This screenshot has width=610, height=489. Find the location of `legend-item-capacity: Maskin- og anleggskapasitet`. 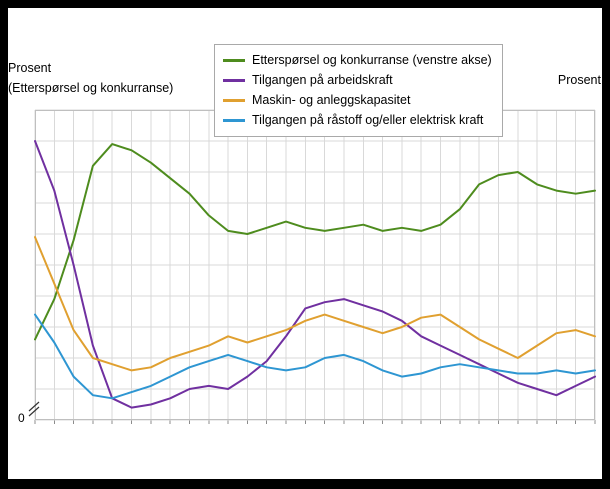

legend-item-capacity: Maskin- og anleggskapasitet is located at coordinates (357, 100).